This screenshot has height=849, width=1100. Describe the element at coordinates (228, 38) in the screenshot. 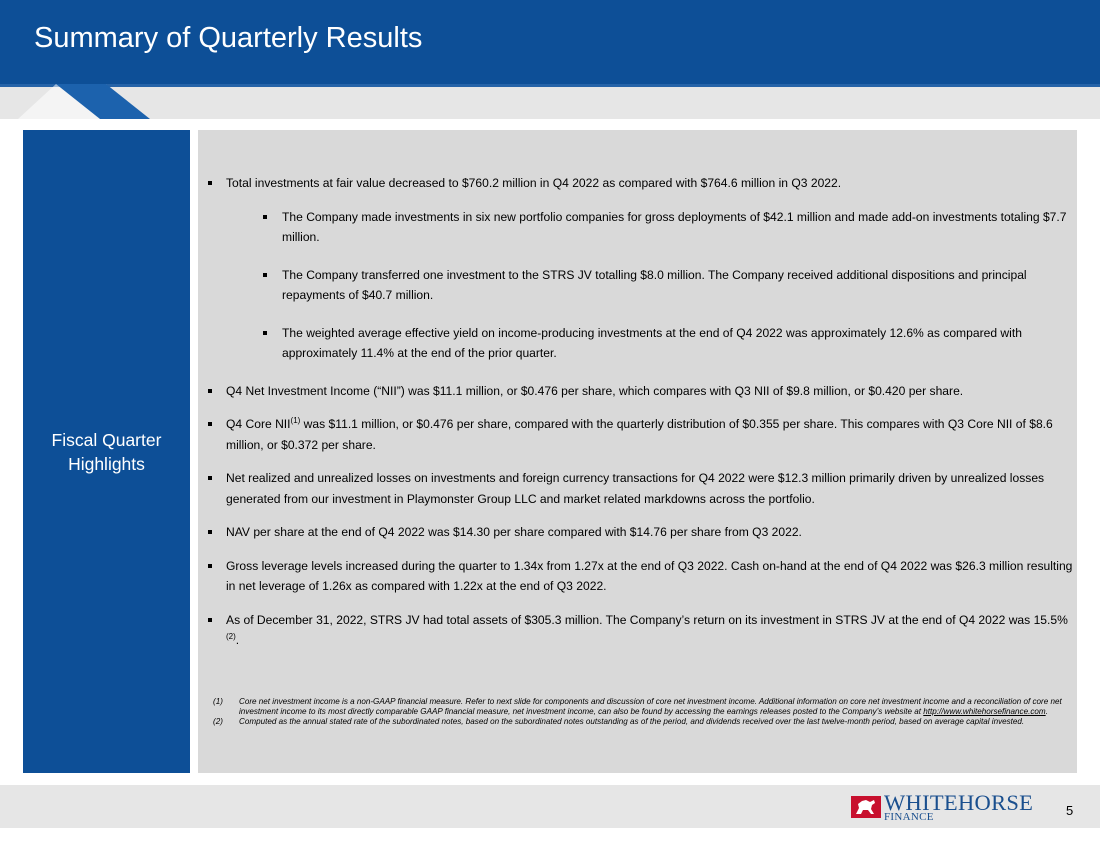

I see `page-title: Summary of Quarterly Results` at that location.